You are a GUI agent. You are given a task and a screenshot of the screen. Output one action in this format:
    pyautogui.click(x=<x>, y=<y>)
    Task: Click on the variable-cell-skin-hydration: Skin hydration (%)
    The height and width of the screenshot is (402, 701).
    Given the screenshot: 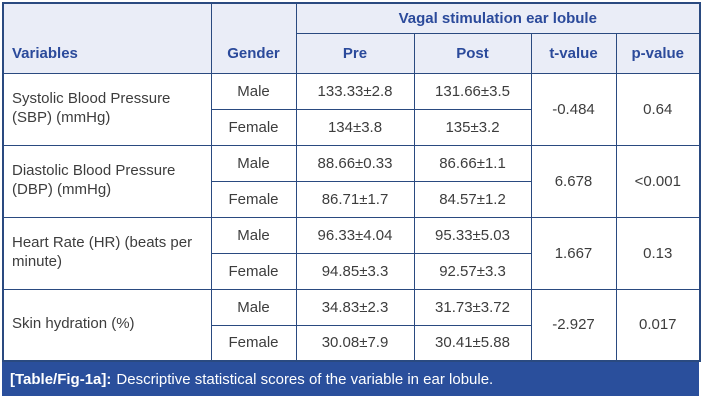 What is the action you would take?
    pyautogui.click(x=107, y=325)
    